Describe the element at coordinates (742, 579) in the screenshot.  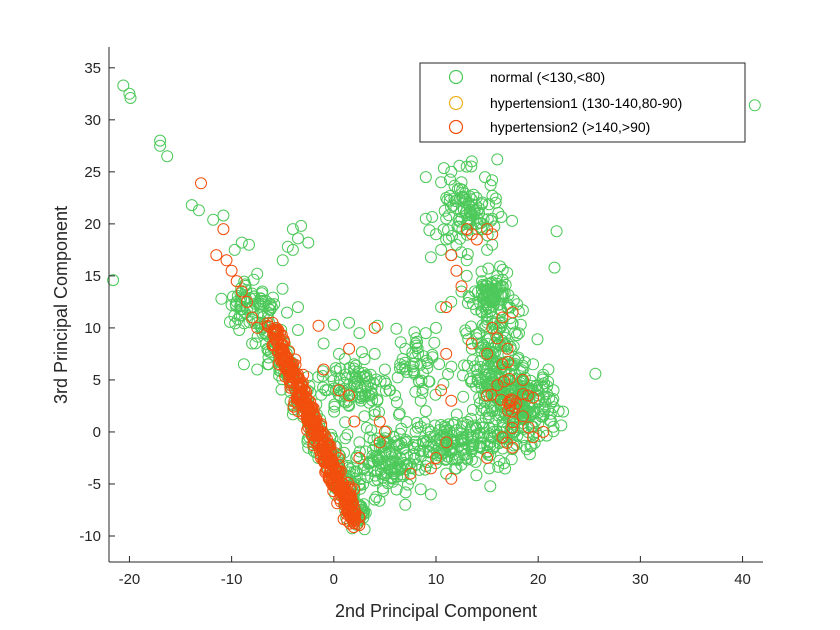
I see `x-tick-label: 40` at that location.